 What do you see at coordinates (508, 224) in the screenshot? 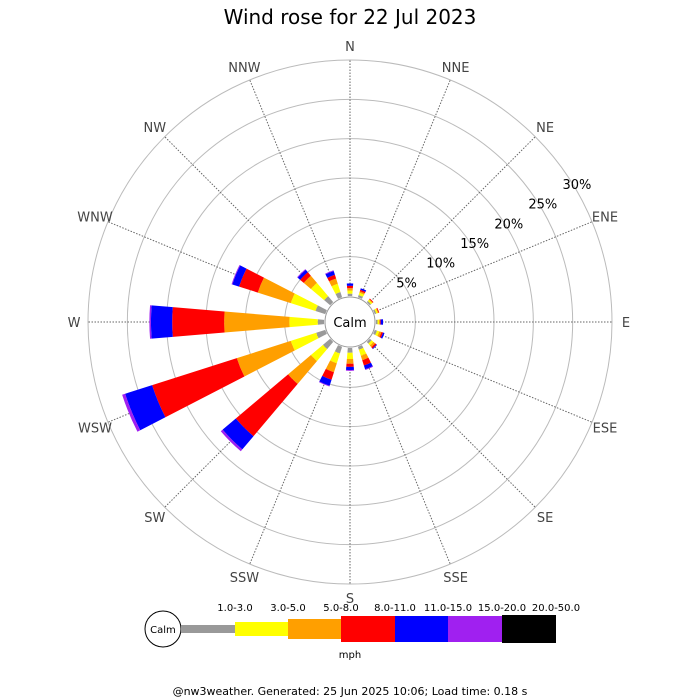
I see `ring-label: 20%` at bounding box center [508, 224].